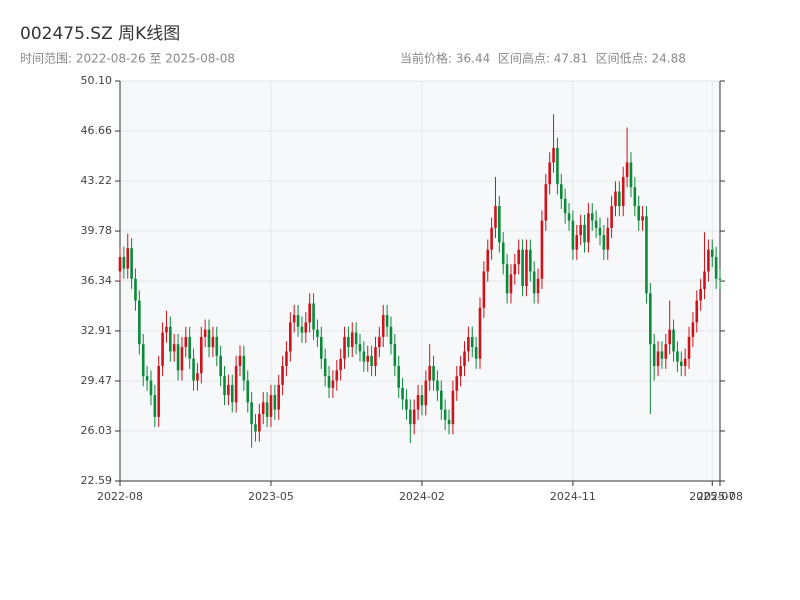 Image resolution: width=800 pixels, height=600 pixels. I want to click on x-tick-label: 2025-08, so click(720, 496).